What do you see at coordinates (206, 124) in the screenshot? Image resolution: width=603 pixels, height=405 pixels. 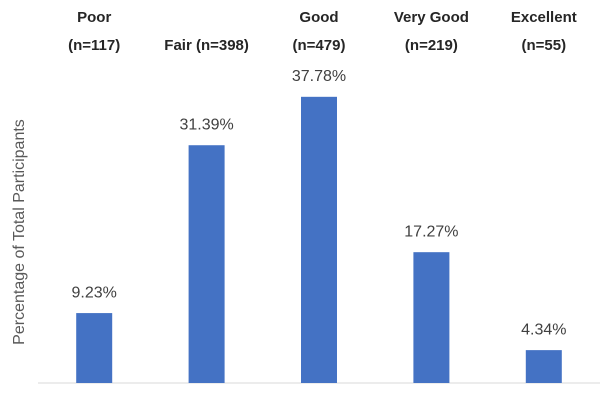 I see `value-label: 31.39%` at bounding box center [206, 124].